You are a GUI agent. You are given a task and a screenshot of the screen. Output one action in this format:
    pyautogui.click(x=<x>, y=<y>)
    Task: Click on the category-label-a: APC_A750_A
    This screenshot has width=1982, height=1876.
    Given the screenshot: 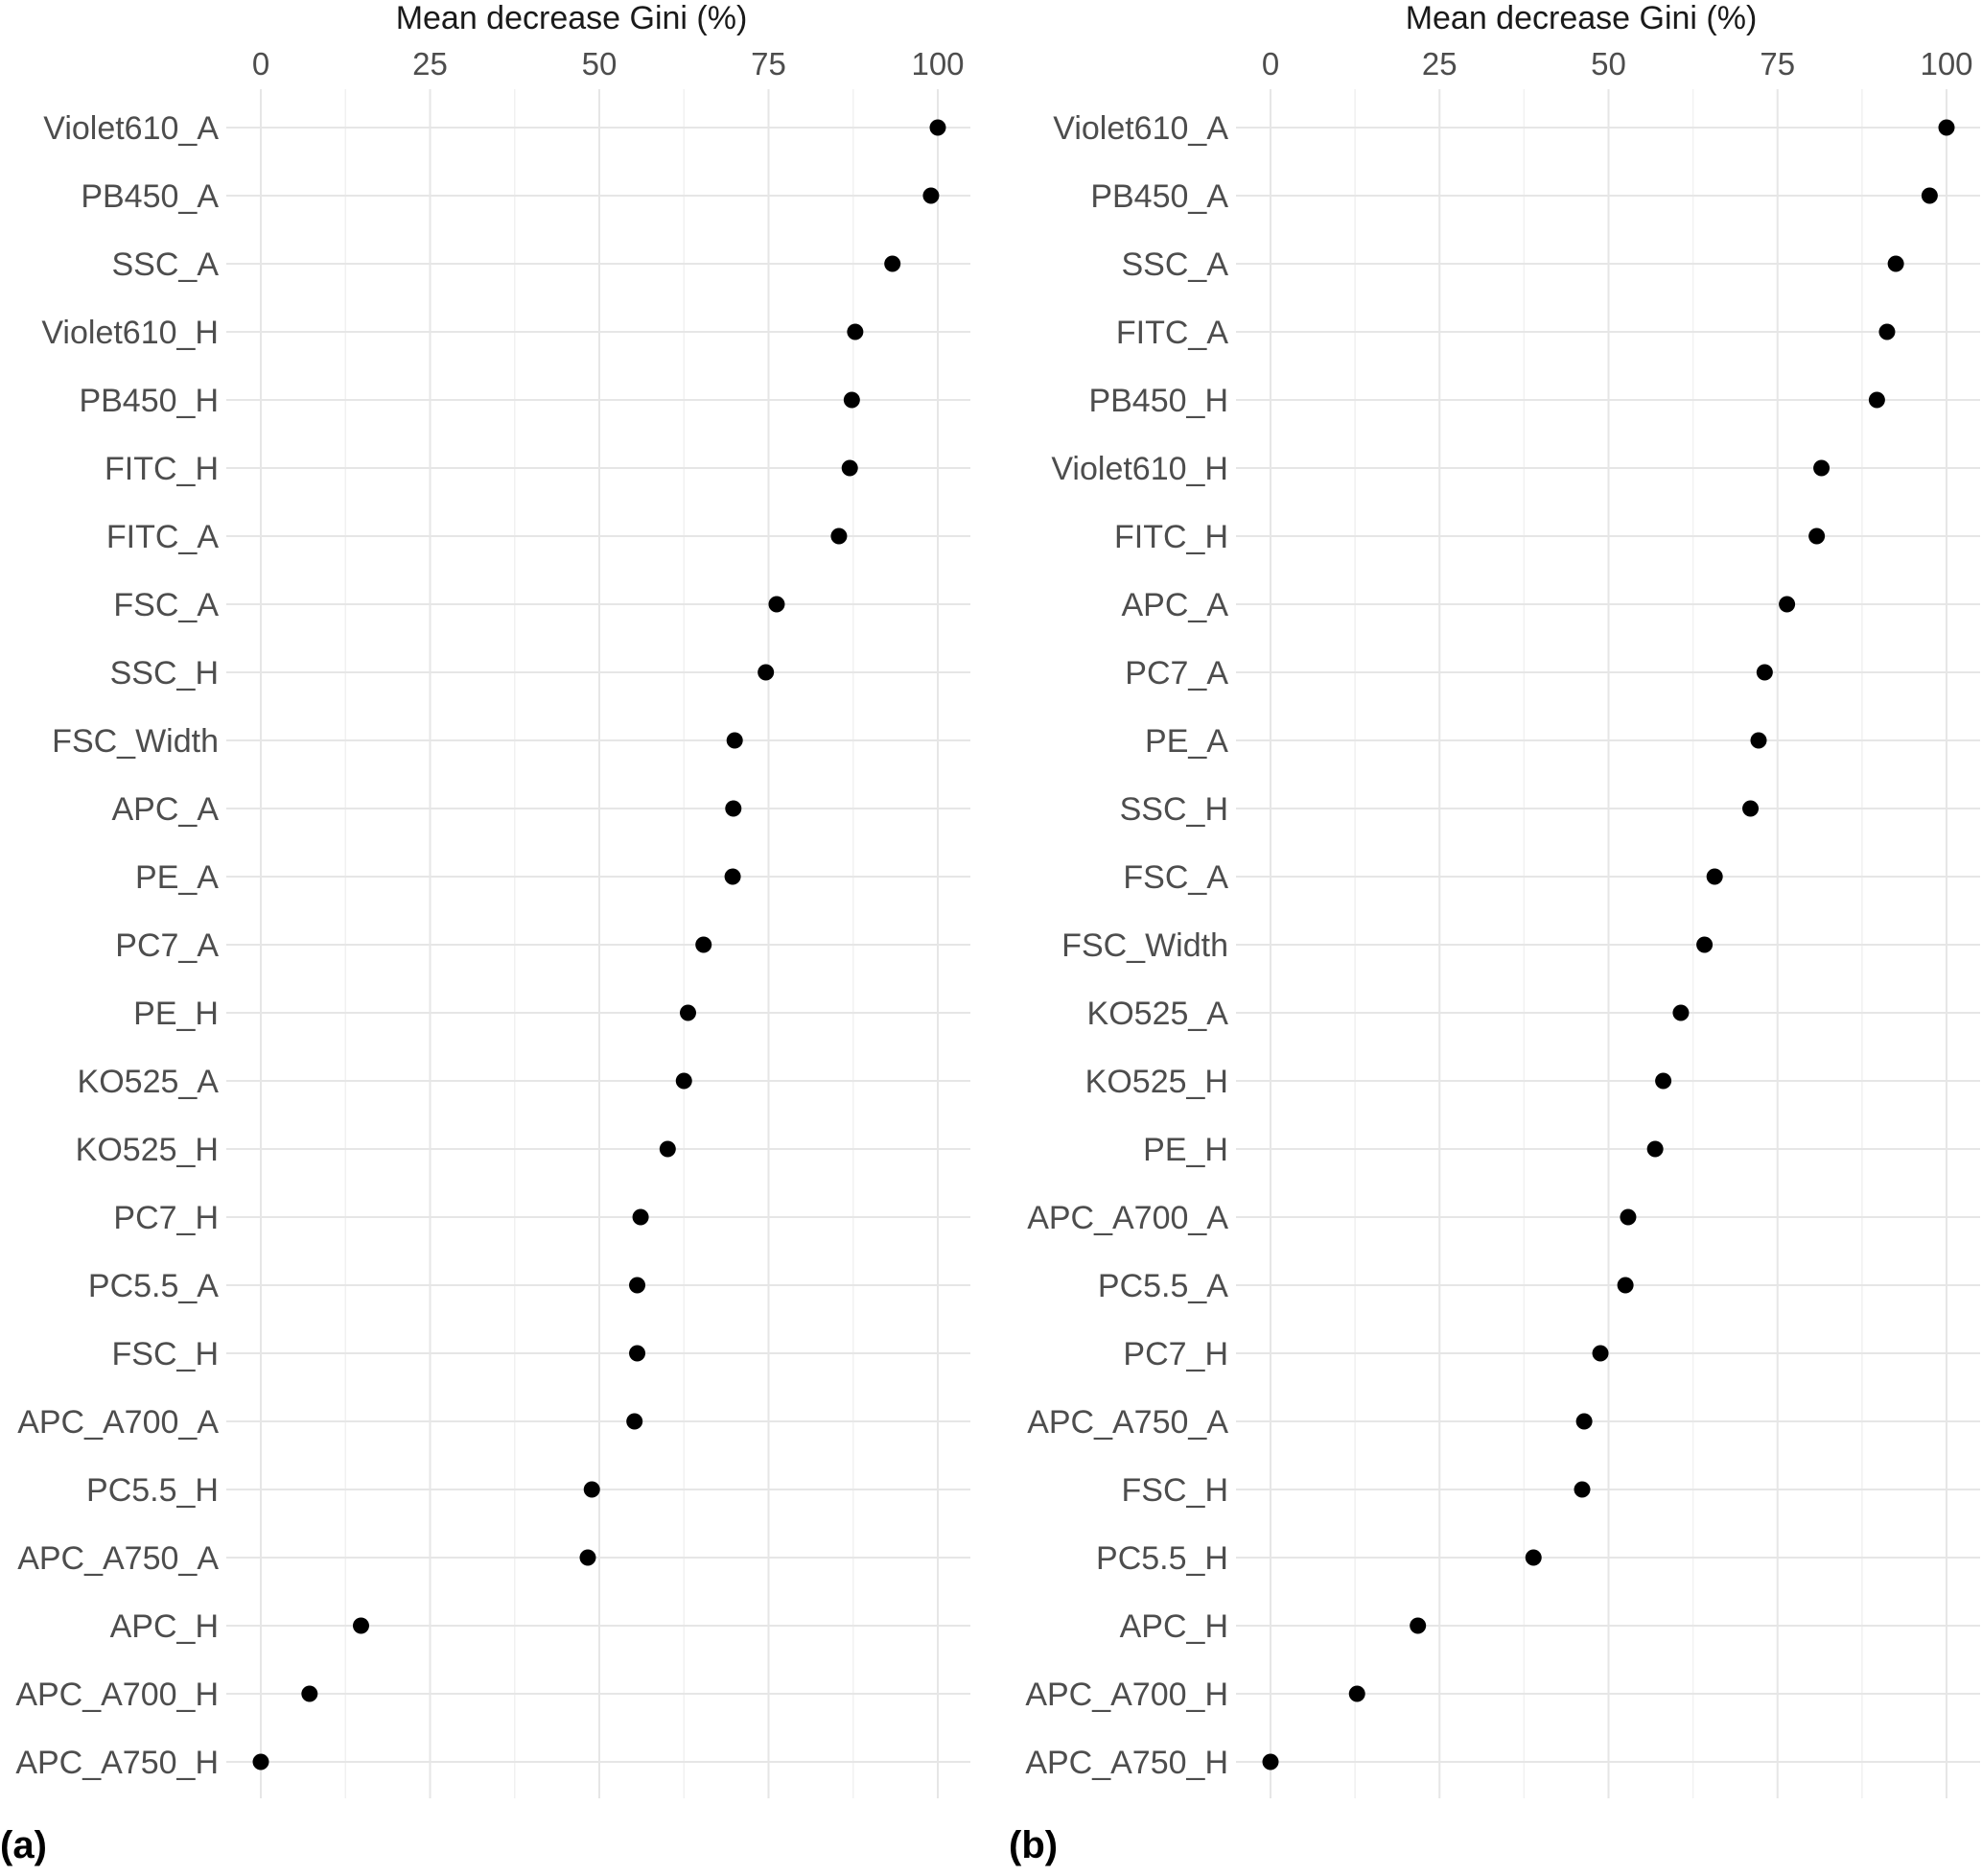 What is the action you would take?
    pyautogui.click(x=118, y=1558)
    